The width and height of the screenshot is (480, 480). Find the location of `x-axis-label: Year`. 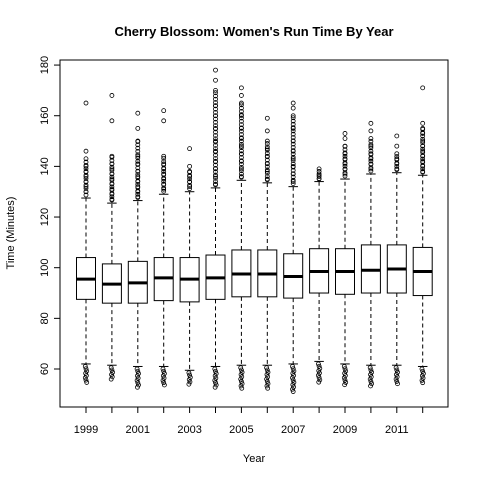

x-axis-label: Year is located at coordinates (254, 459).